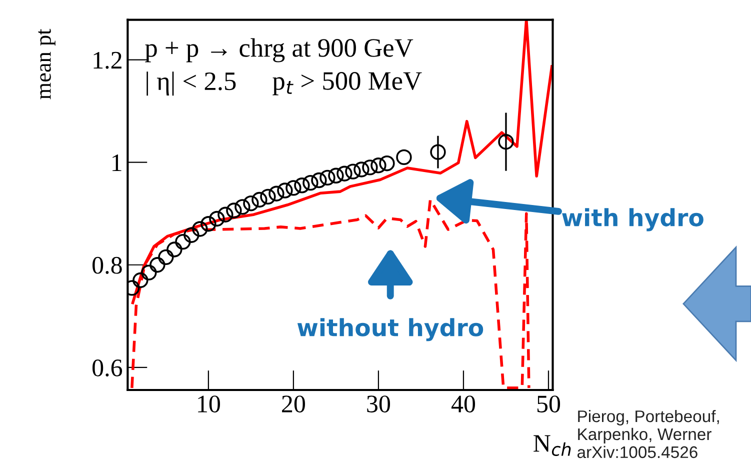 Image resolution: width=751 pixels, height=471 pixels. What do you see at coordinates (648, 434) in the screenshot?
I see `text: Pierog, Portebeouf, Karpenko, Werner arXiv:1005.4526` at bounding box center [648, 434].